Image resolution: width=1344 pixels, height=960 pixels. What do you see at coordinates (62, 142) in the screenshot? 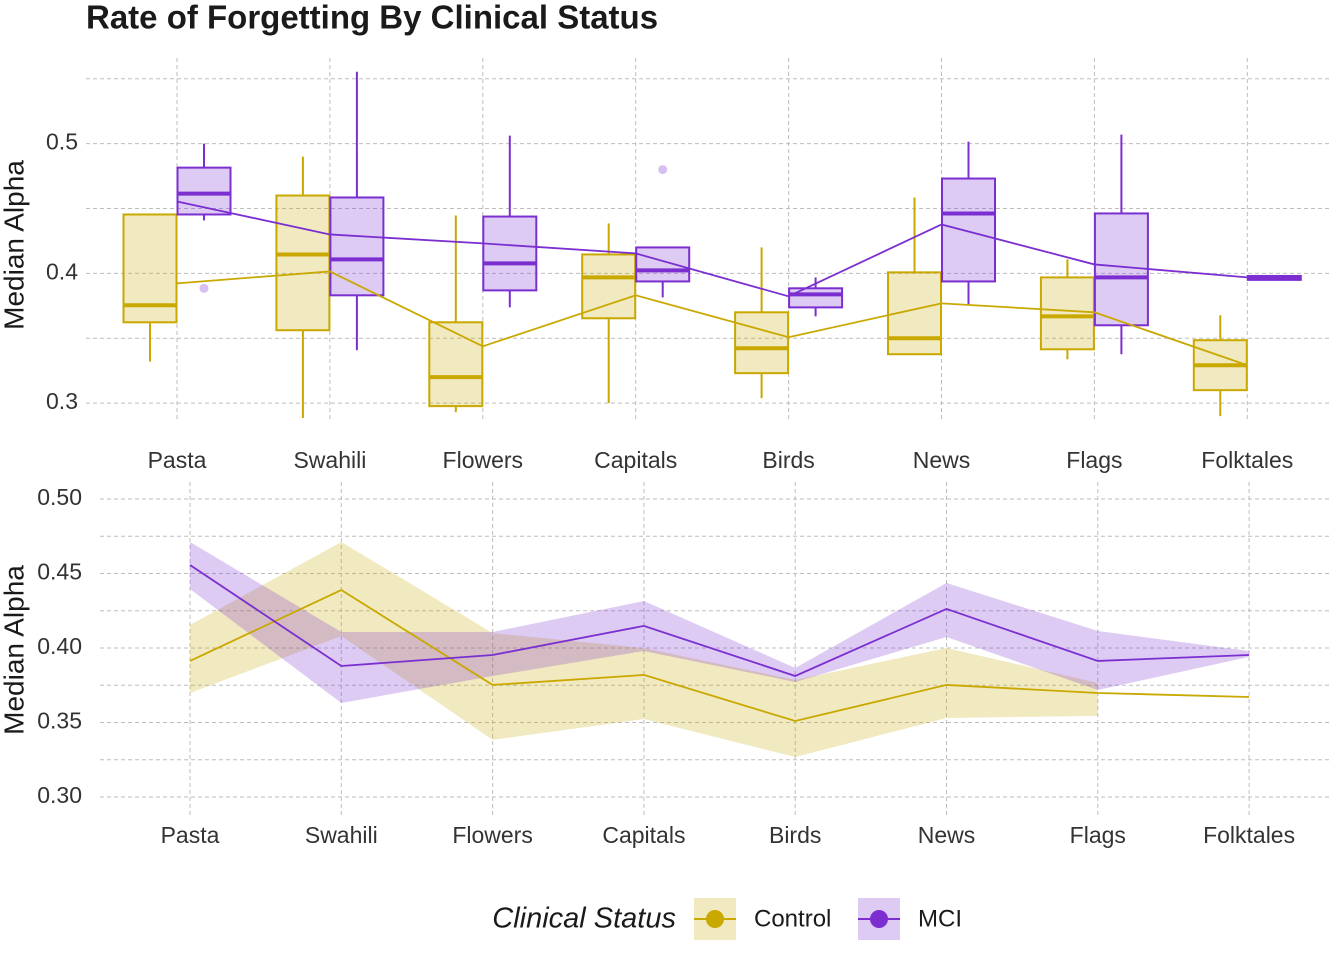
I see `y-tick-label: 0.5` at bounding box center [62, 142].